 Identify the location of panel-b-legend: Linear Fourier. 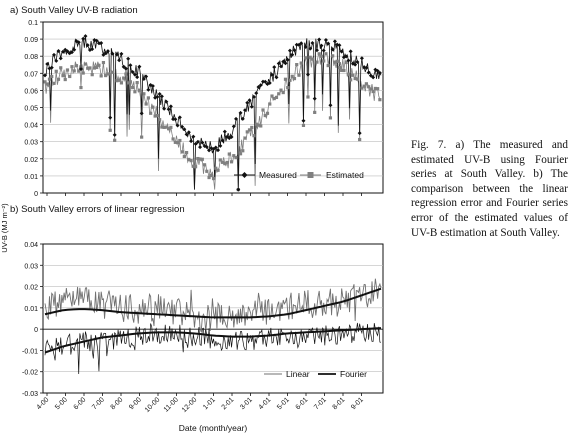
(315, 374).